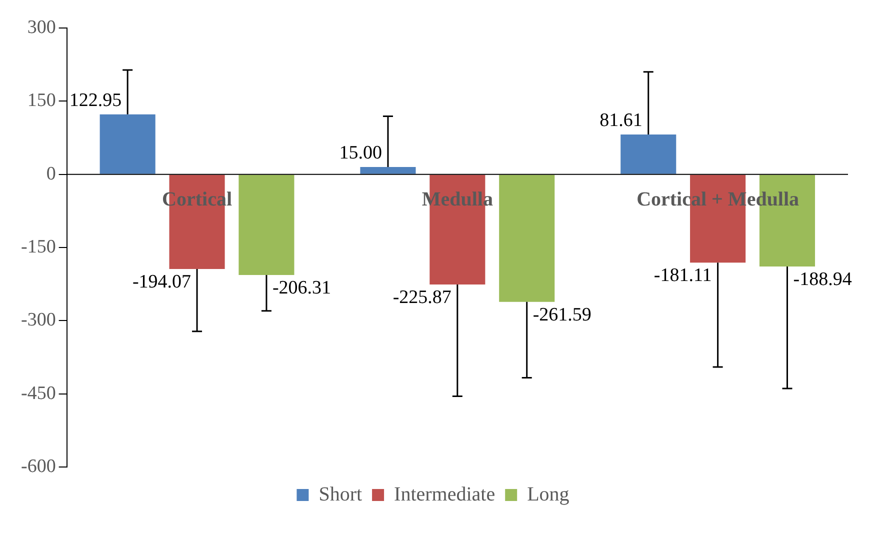 The height and width of the screenshot is (533, 876). I want to click on data-label: -188.94, so click(822, 279).